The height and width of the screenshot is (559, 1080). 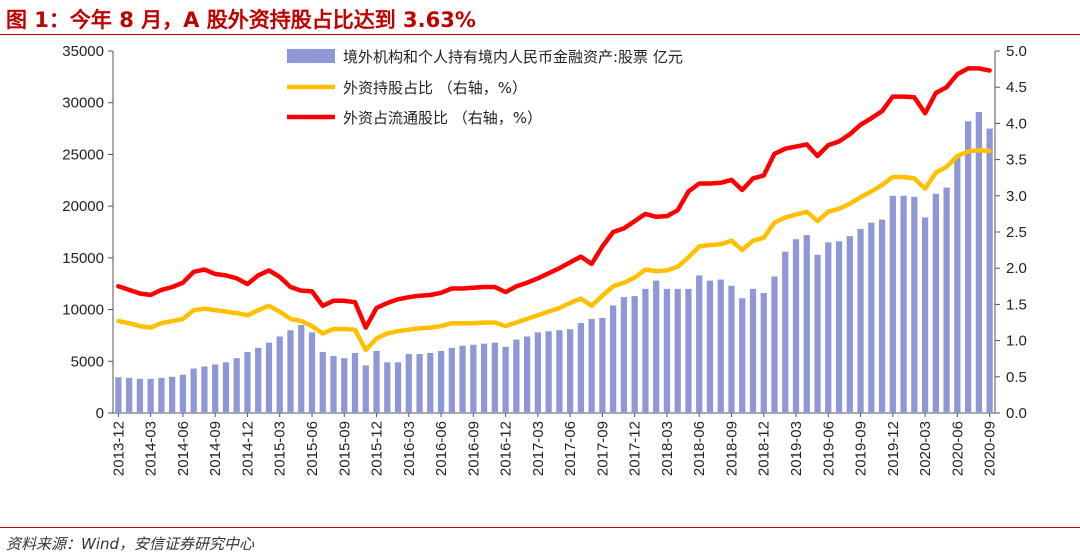 What do you see at coordinates (1016, 123) in the screenshot?
I see `right-tick-label: 4.0` at bounding box center [1016, 123].